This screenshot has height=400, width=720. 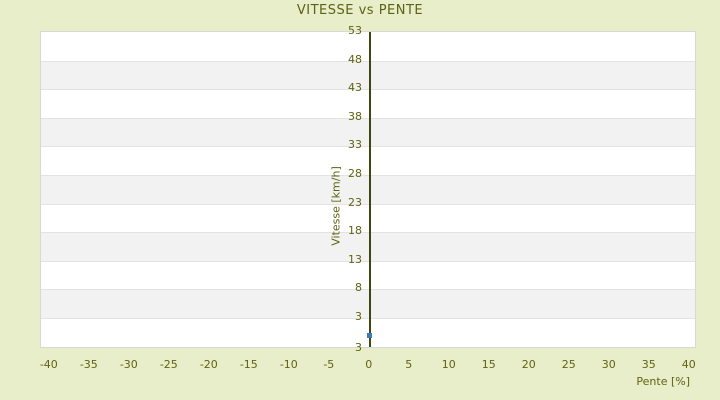 What do you see at coordinates (568, 364) in the screenshot?
I see `x-tick-label: 25` at bounding box center [568, 364].